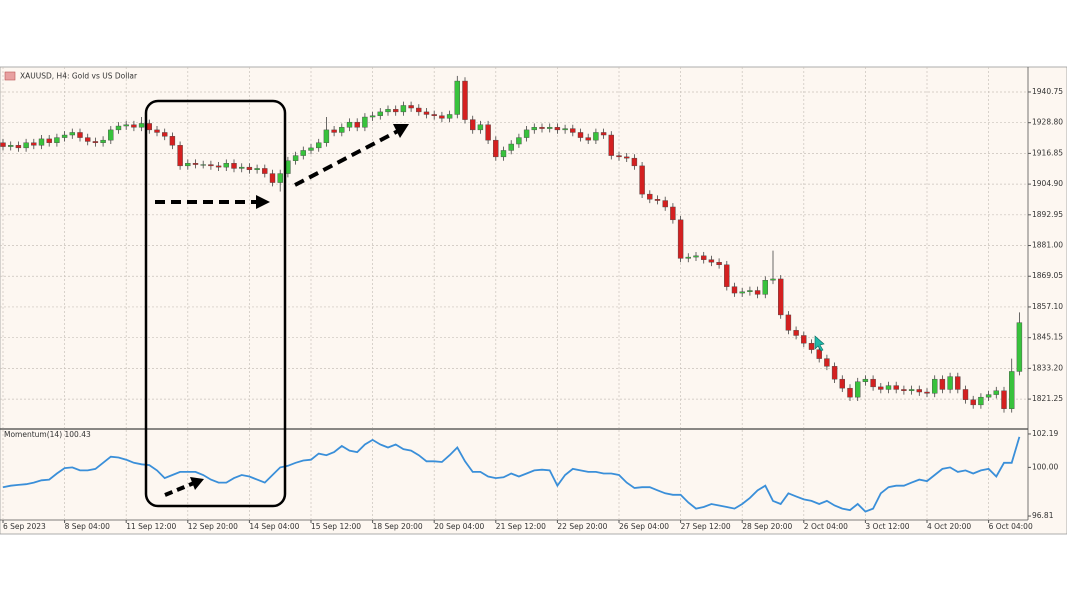 The width and height of the screenshot is (1067, 600). What do you see at coordinates (1047, 337) in the screenshot?
I see `y-tick-label: 1845.15` at bounding box center [1047, 337].